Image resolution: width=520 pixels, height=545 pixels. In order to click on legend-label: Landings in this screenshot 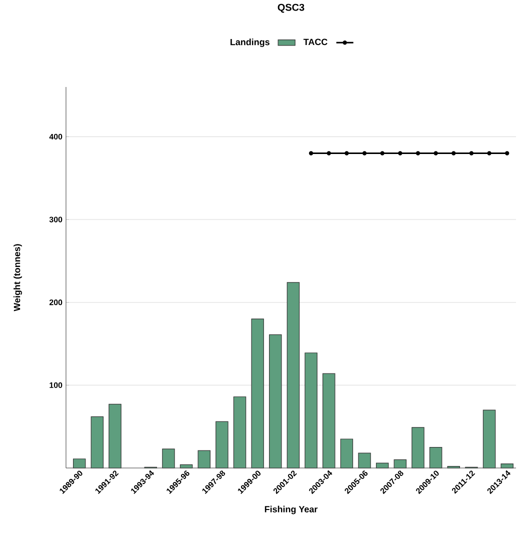, I will do `click(250, 43)`.